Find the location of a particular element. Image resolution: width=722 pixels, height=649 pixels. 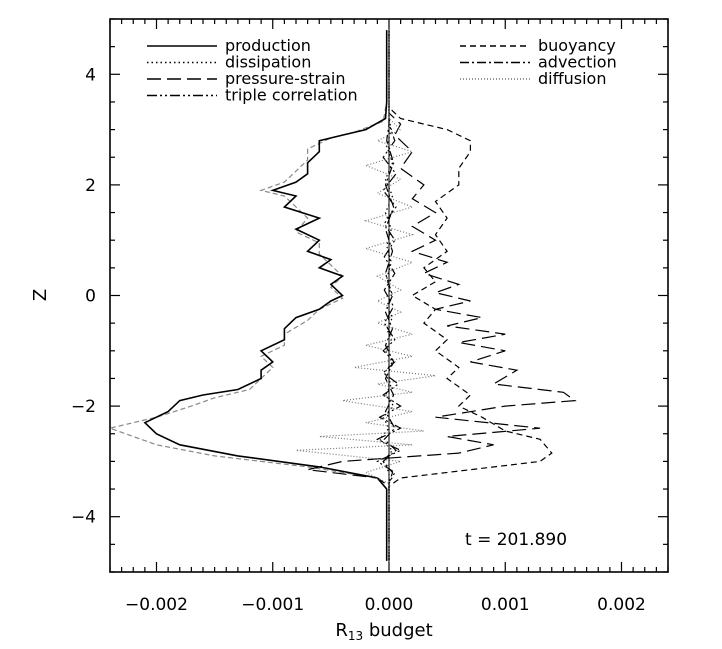

x-tick-label: −0.002 is located at coordinates (156, 605).